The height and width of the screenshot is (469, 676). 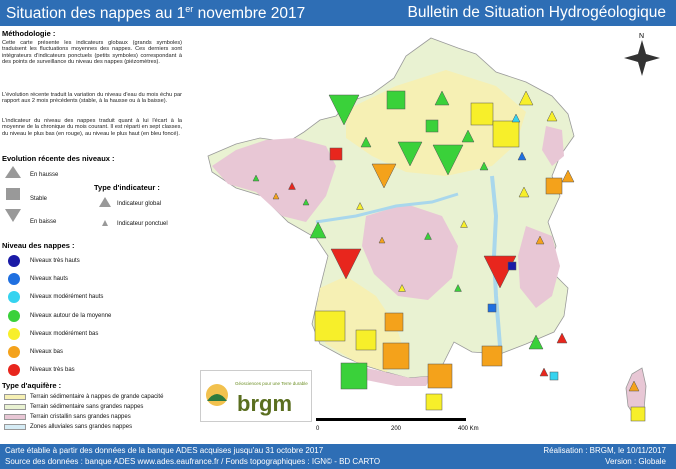 What do you see at coordinates (55, 261) in the screenshot?
I see `niveau-label: Niveaux très hauts` at bounding box center [55, 261].